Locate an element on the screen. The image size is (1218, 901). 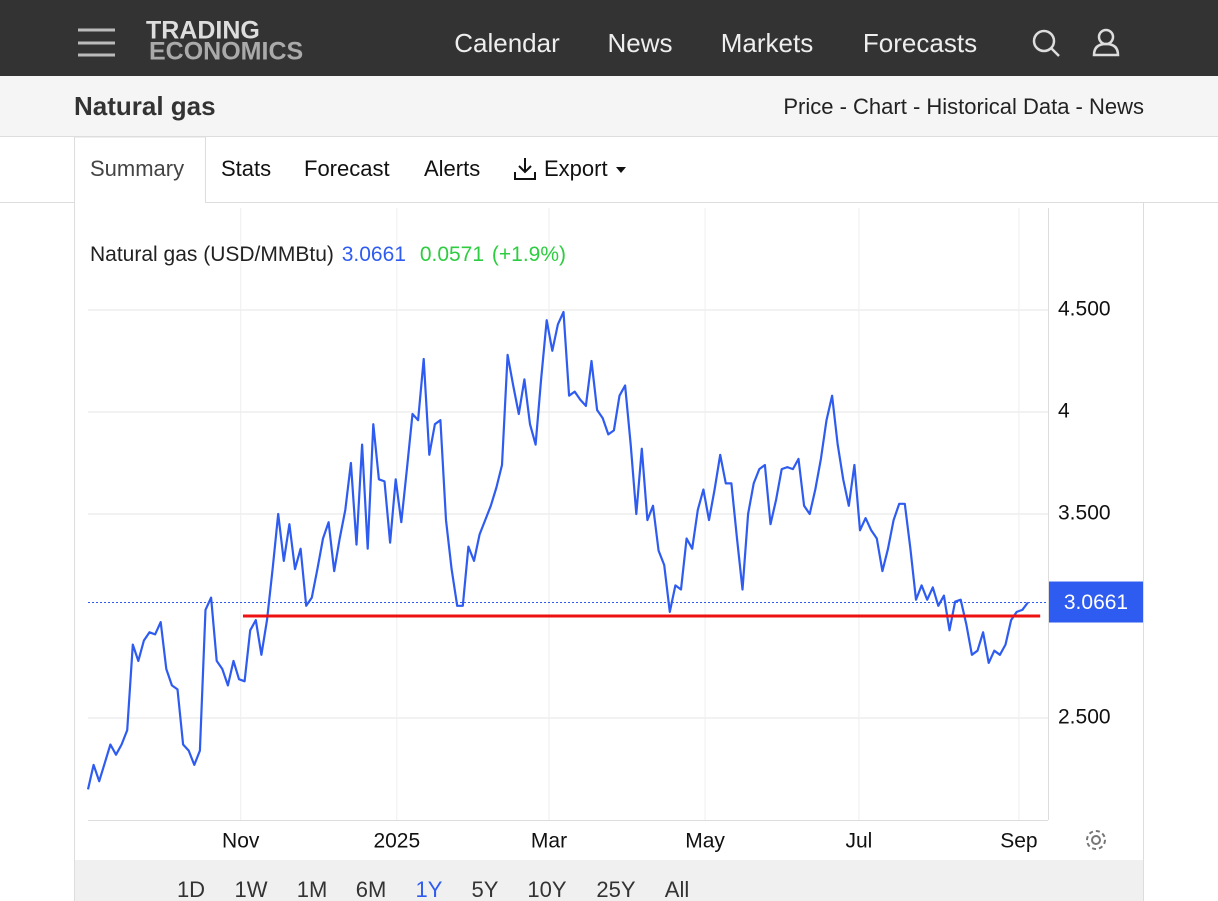
user-icon is located at coordinates (1106, 42).